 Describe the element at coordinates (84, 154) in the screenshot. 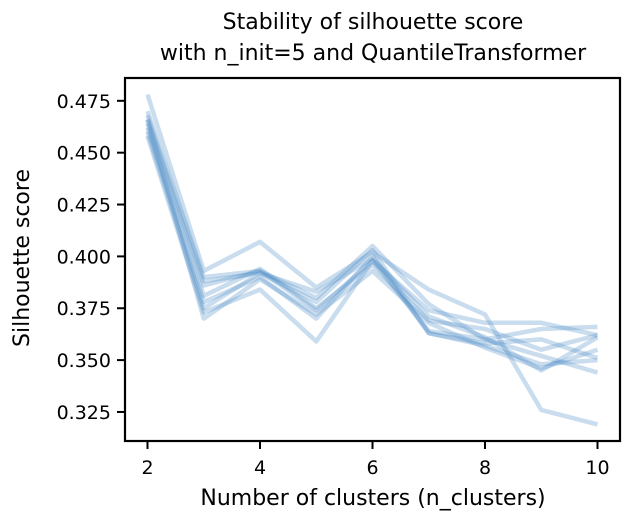

I see `y-tick-label: 0.450` at that location.